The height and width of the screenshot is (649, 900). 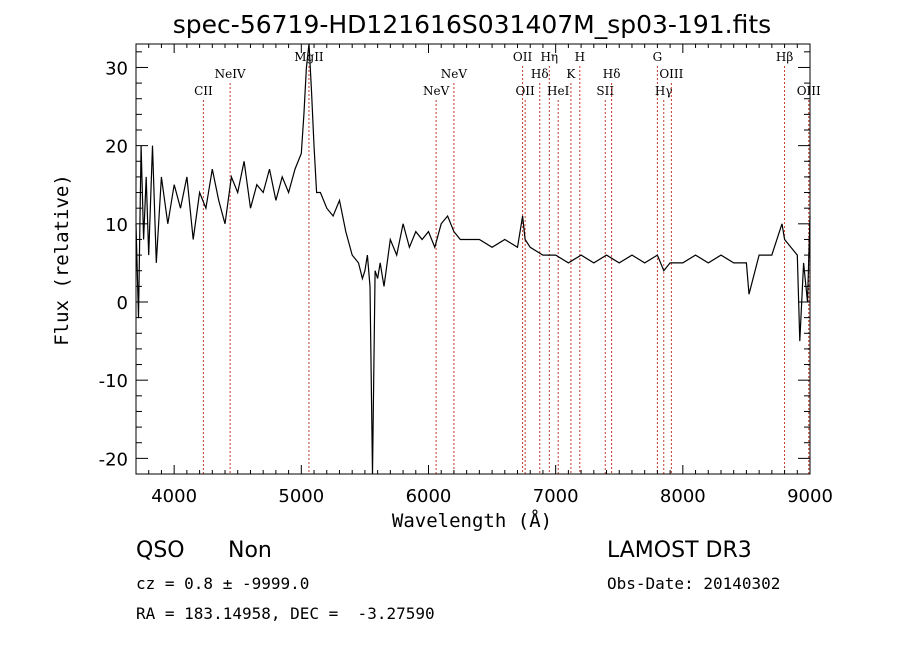 What do you see at coordinates (683, 496) in the screenshot?
I see `tick-label: 8000` at bounding box center [683, 496].